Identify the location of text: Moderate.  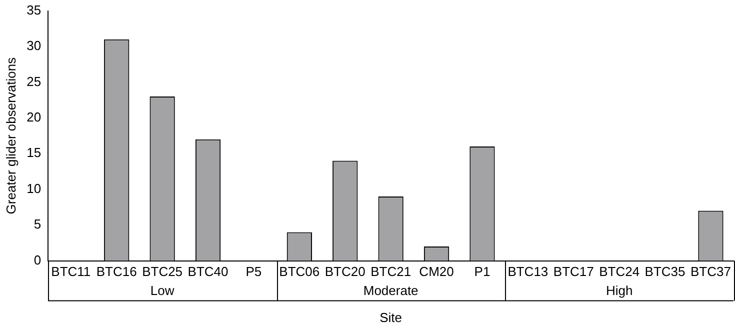
(390, 290).